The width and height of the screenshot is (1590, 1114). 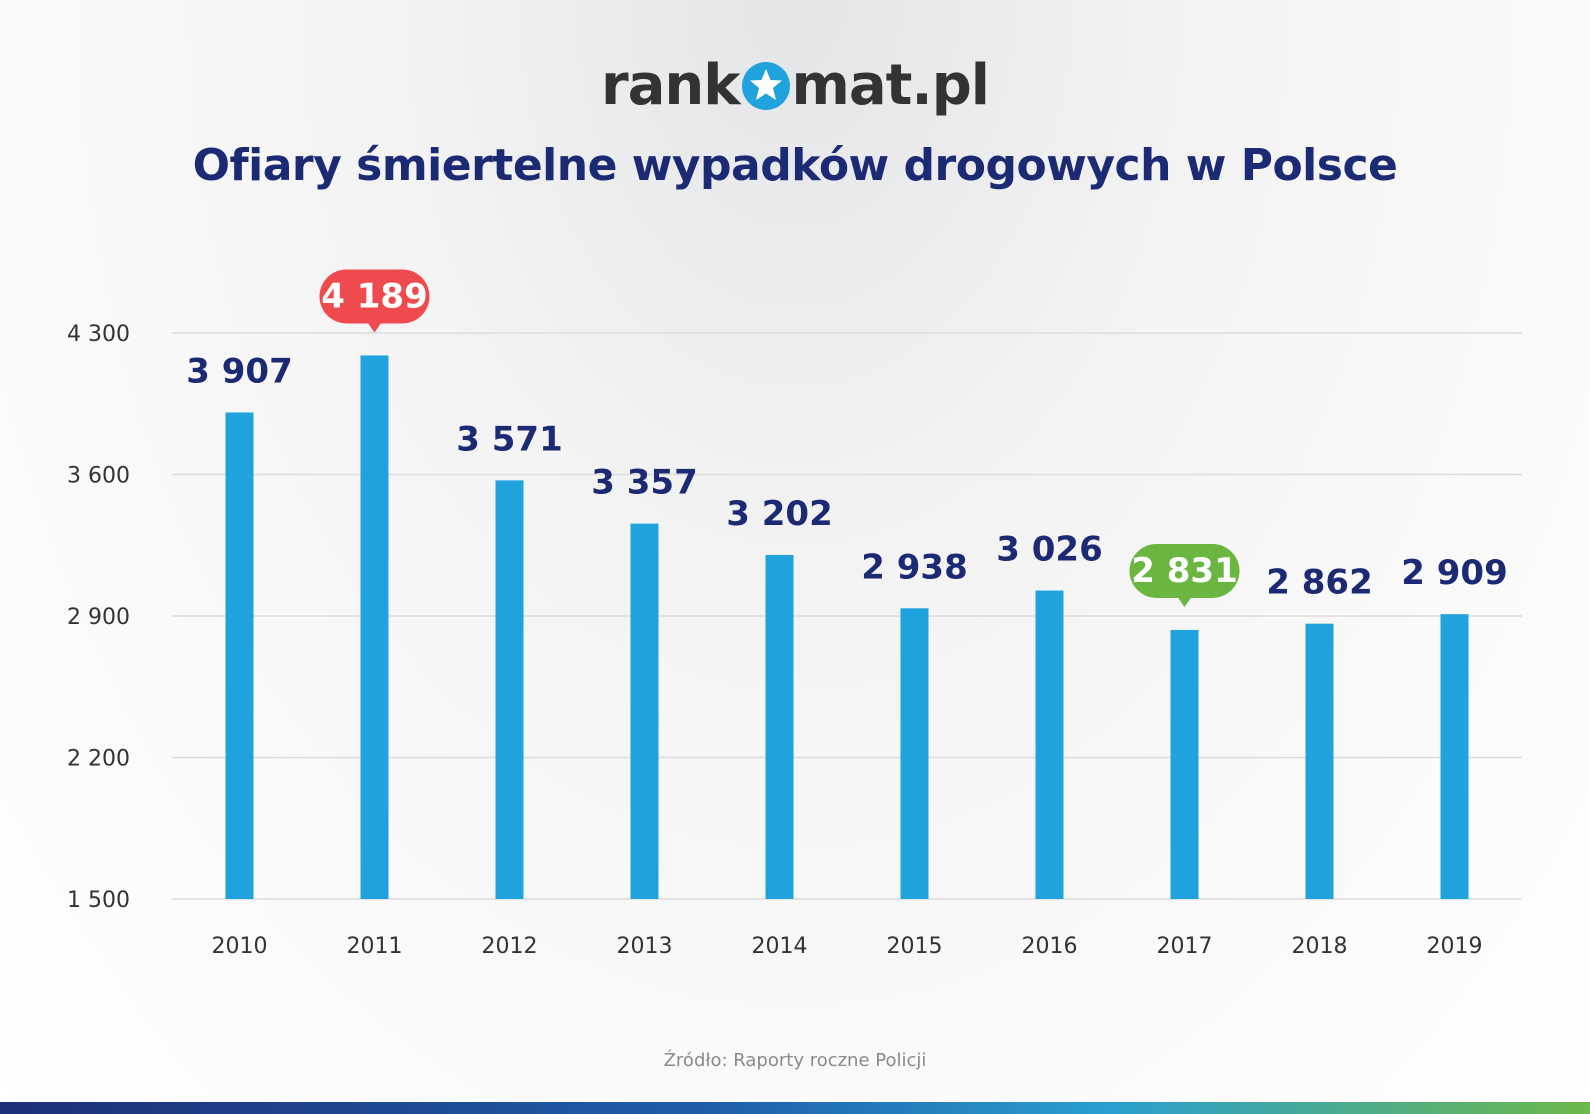 What do you see at coordinates (795, 1108) in the screenshot?
I see `bottom-gradient-bar` at bounding box center [795, 1108].